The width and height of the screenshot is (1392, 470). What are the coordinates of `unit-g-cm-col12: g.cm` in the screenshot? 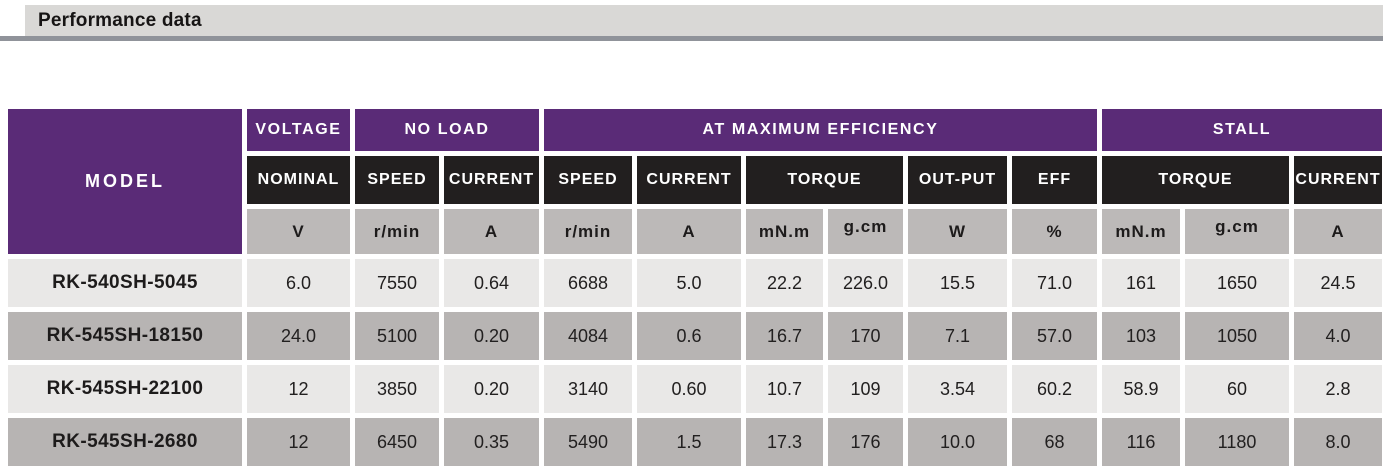 It's located at (1237, 231).